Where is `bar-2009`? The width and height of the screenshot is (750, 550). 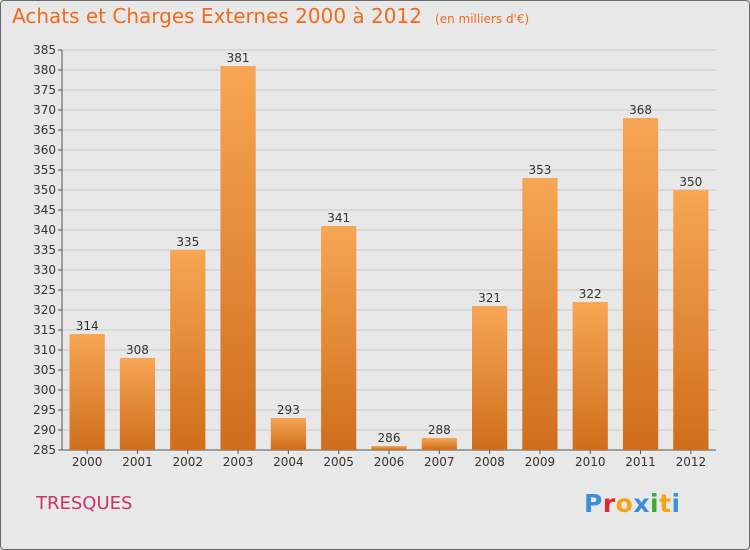
bar-2009 is located at coordinates (540, 314).